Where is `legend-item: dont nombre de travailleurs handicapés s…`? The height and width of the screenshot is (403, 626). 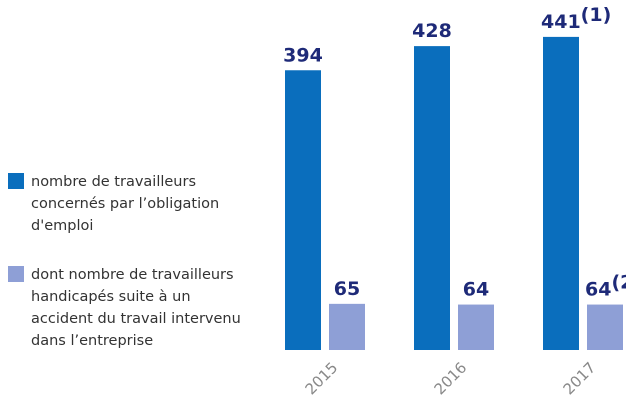
legend-item: dont nombre de travailleurs handicapés s… is located at coordinates (125, 308).